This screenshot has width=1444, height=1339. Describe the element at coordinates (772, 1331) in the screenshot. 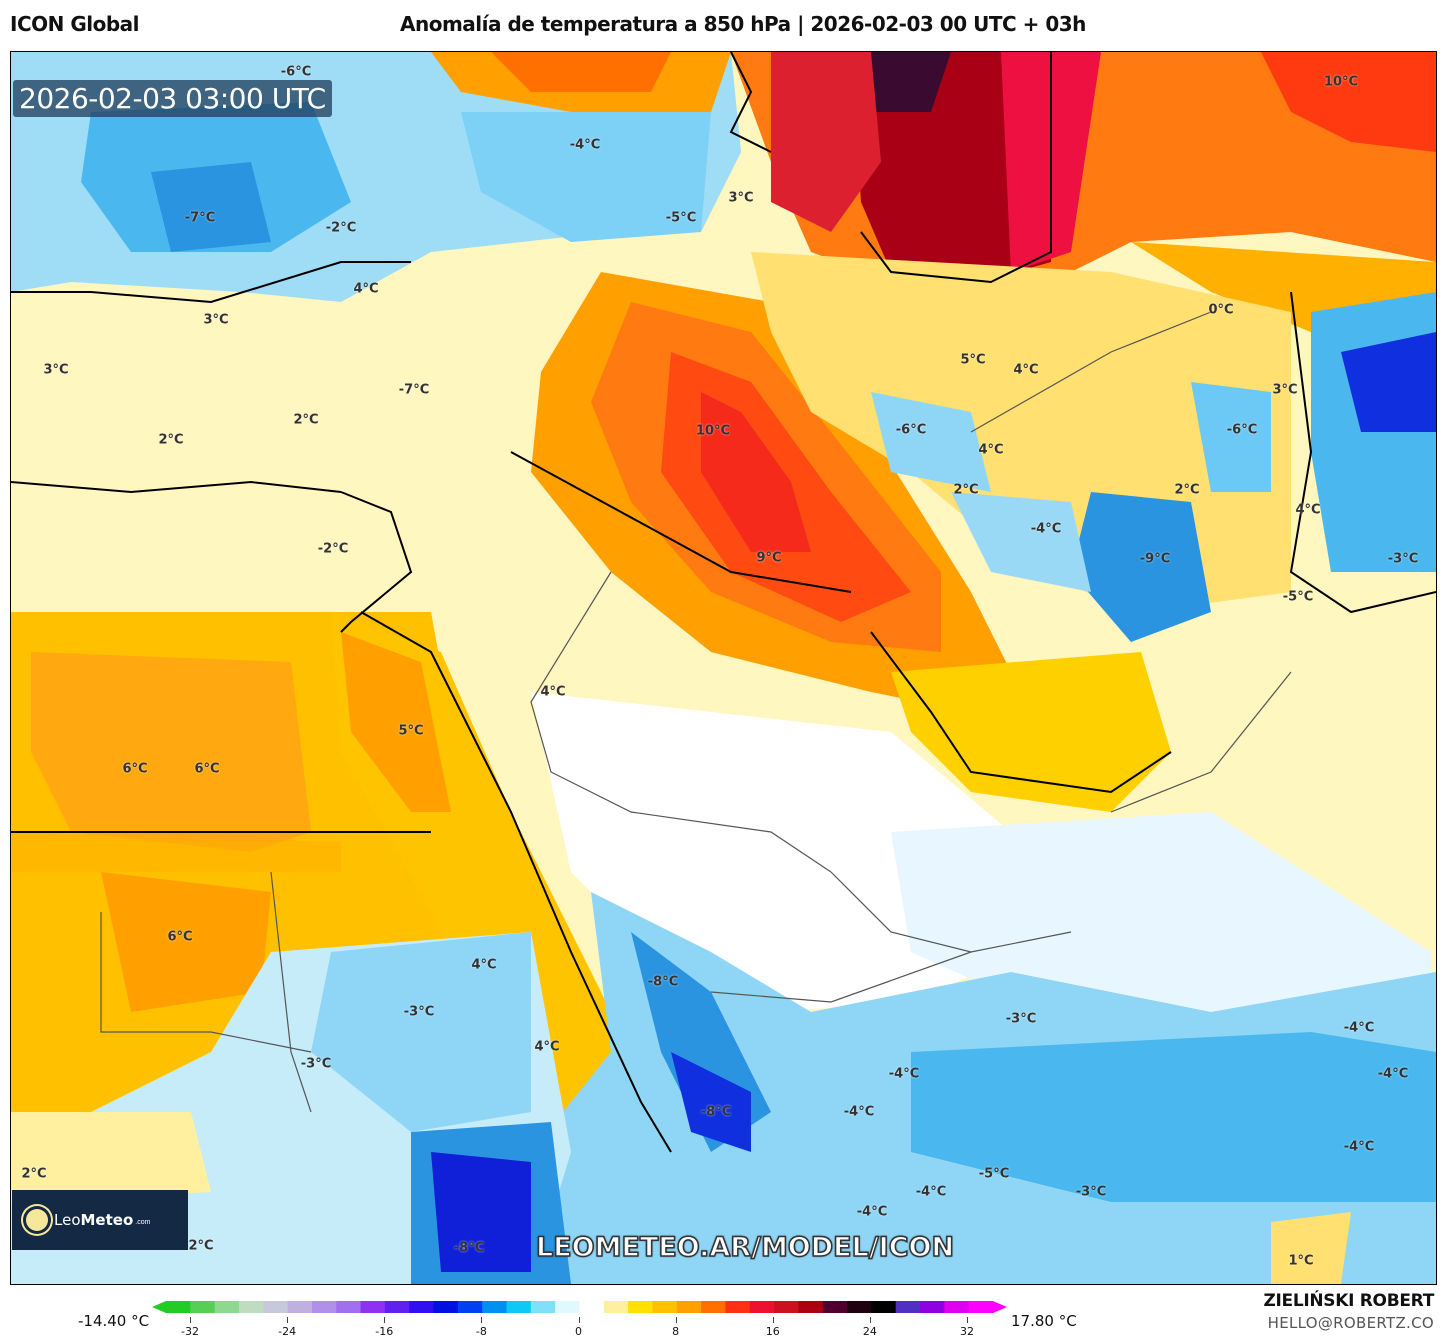

I see `legend-tick-label: 16` at that location.